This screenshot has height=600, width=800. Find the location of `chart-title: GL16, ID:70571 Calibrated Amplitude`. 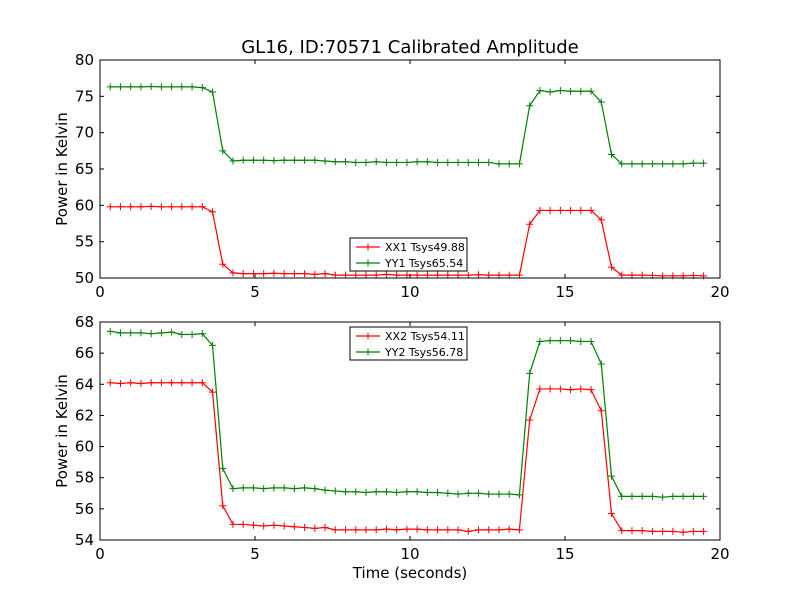

chart-title: GL16, ID:70571 Calibrated Amplitude is located at coordinates (410, 47).